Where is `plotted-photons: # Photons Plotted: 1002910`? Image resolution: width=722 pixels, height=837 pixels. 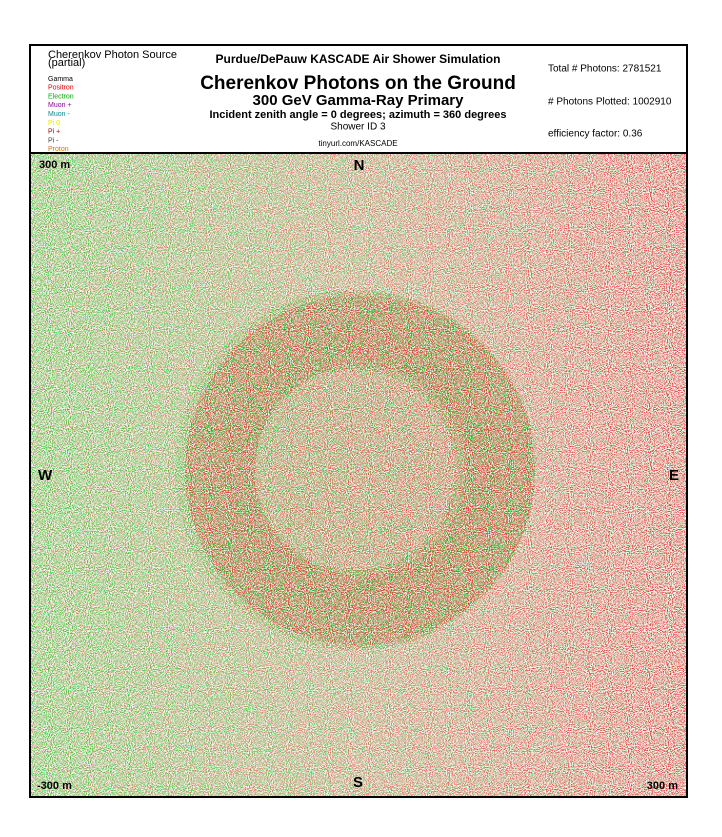
plotted-photons: # Photons Plotted: 1002910 is located at coordinates (610, 102).